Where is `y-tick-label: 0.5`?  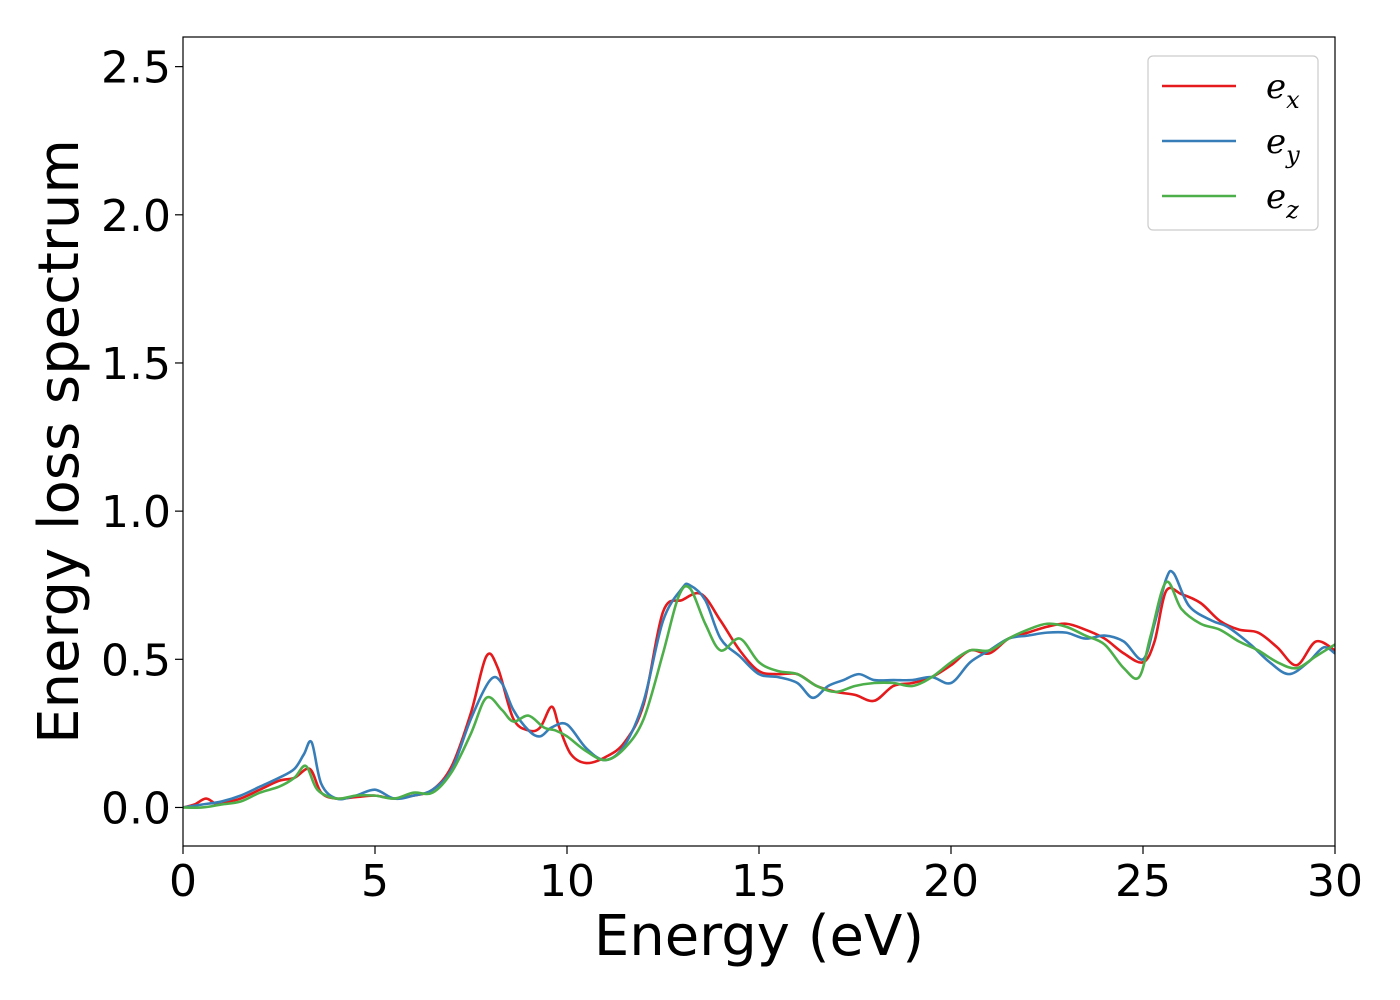 y-tick-label: 0.5 is located at coordinates (136, 660).